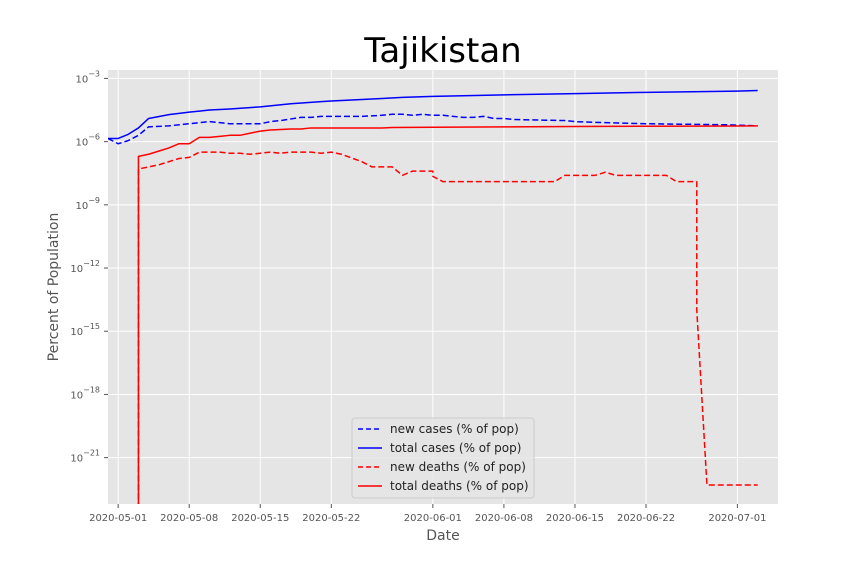 Image resolution: width=864 pixels, height=576 pixels. Describe the element at coordinates (87, 141) in the screenshot. I see `y-tick-label: 10⁻⁶` at that location.